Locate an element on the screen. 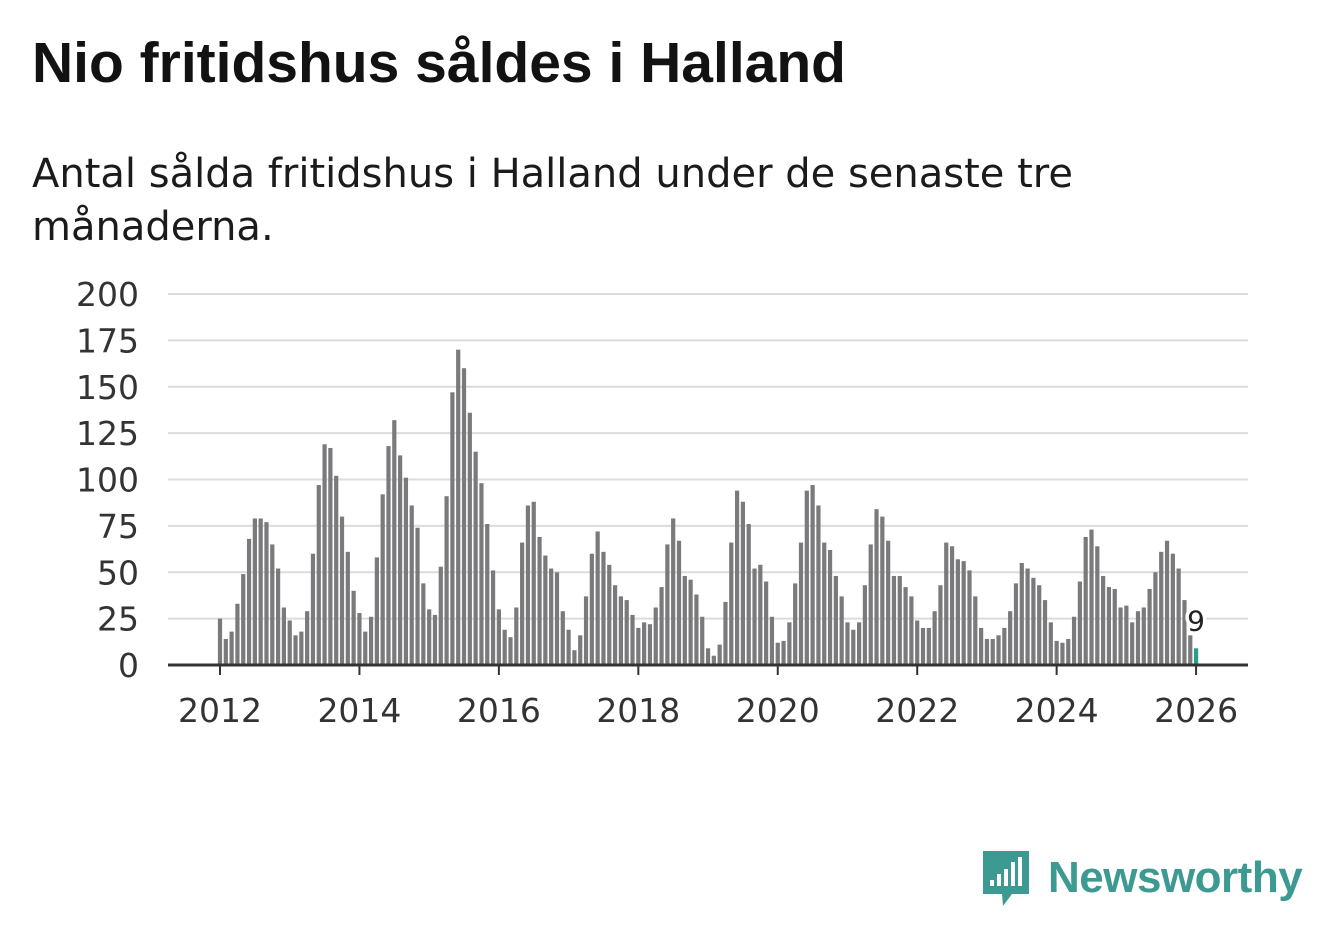 The height and width of the screenshot is (939, 1322). x-tick-label: 2022 is located at coordinates (917, 710).